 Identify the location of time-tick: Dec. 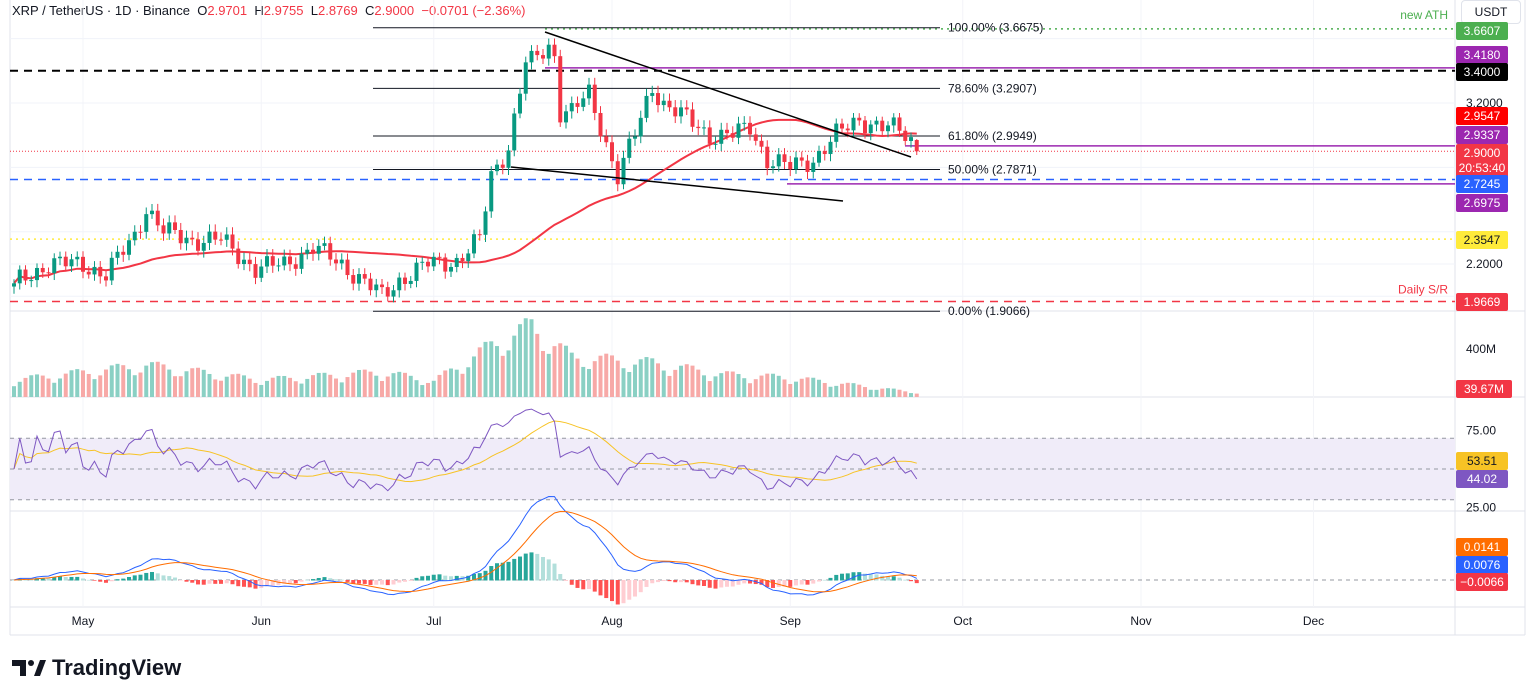
(1313, 621).